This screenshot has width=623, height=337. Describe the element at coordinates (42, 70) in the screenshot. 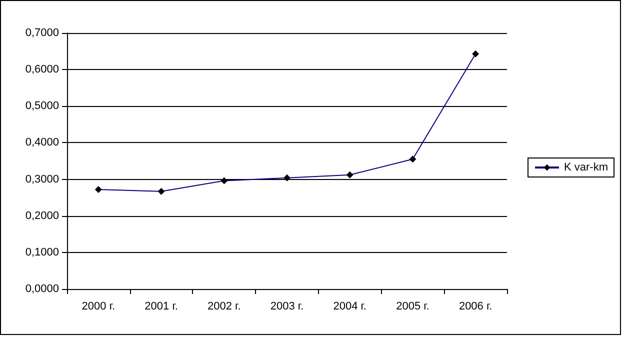

I see `y-tick-label: 0,6000` at that location.